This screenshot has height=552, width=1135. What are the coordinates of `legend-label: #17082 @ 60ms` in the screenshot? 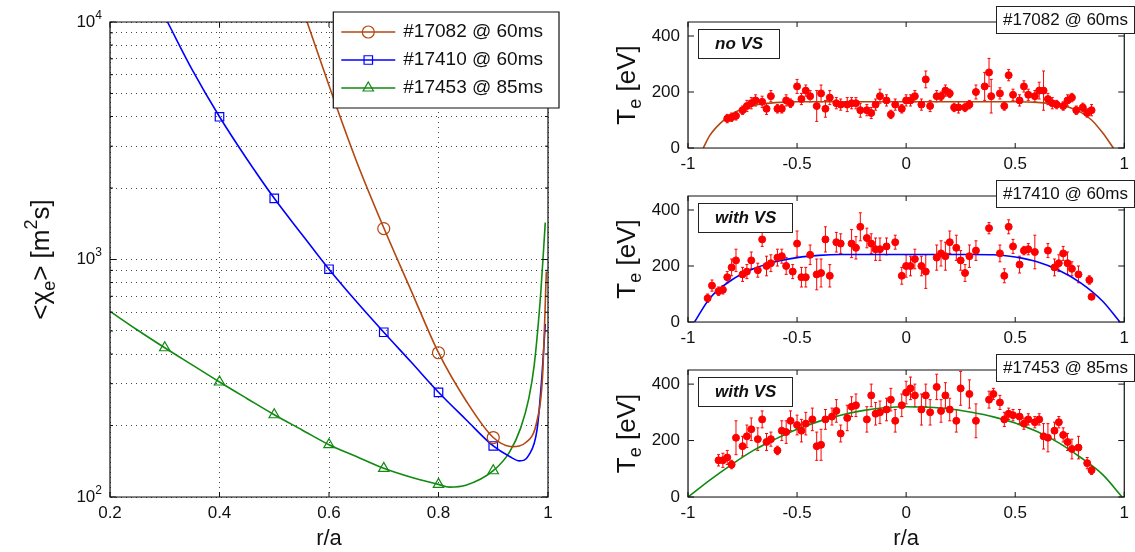 It's located at (473, 31).